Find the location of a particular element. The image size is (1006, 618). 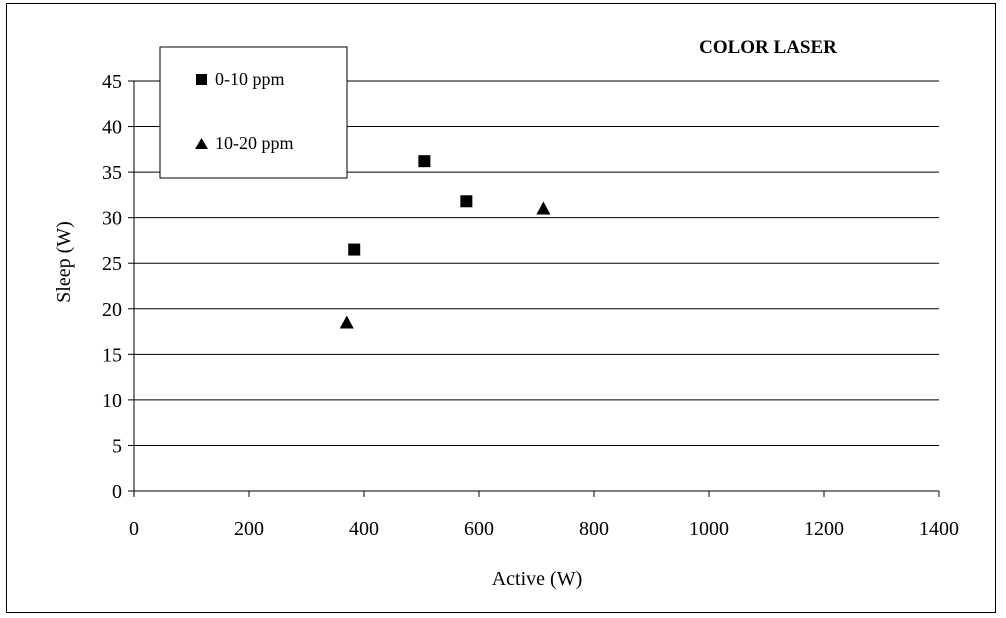

y-tick-label: 25 is located at coordinates (112, 264).